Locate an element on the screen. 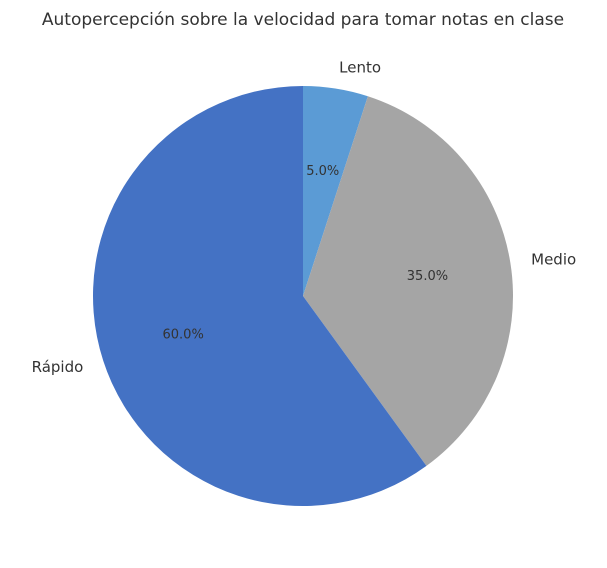 The height and width of the screenshot is (568, 607). slice-label: Lento is located at coordinates (360, 67).